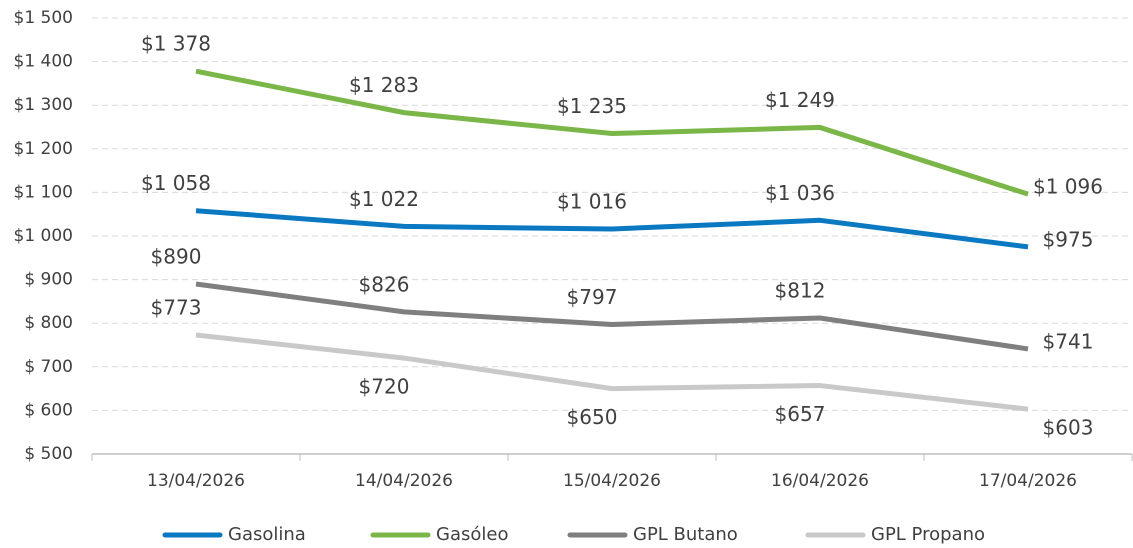 The height and width of the screenshot is (548, 1133). Describe the element at coordinates (43, 149) in the screenshot. I see `y-tick-label: $1 200` at that location.